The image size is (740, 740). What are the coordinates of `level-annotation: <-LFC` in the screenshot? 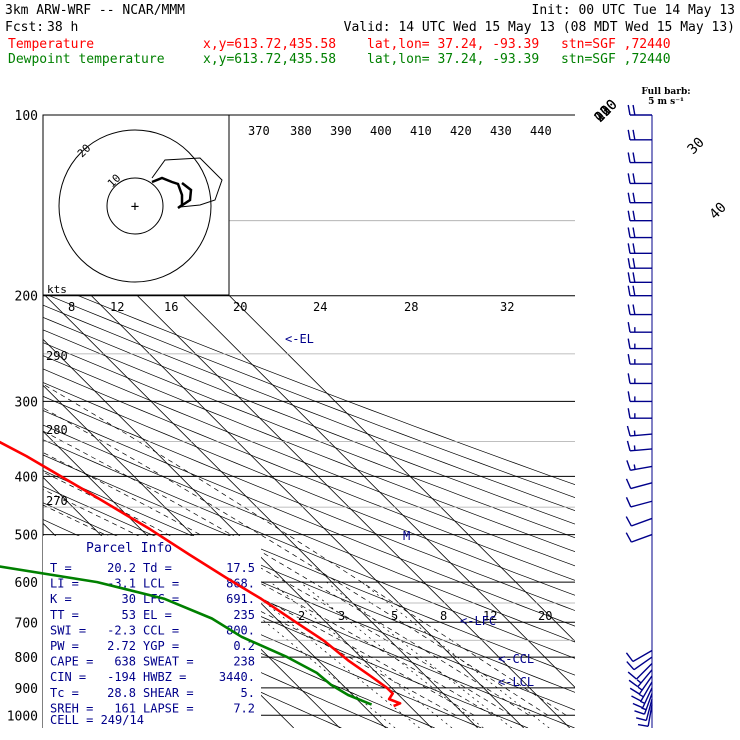 It's located at (478, 621).